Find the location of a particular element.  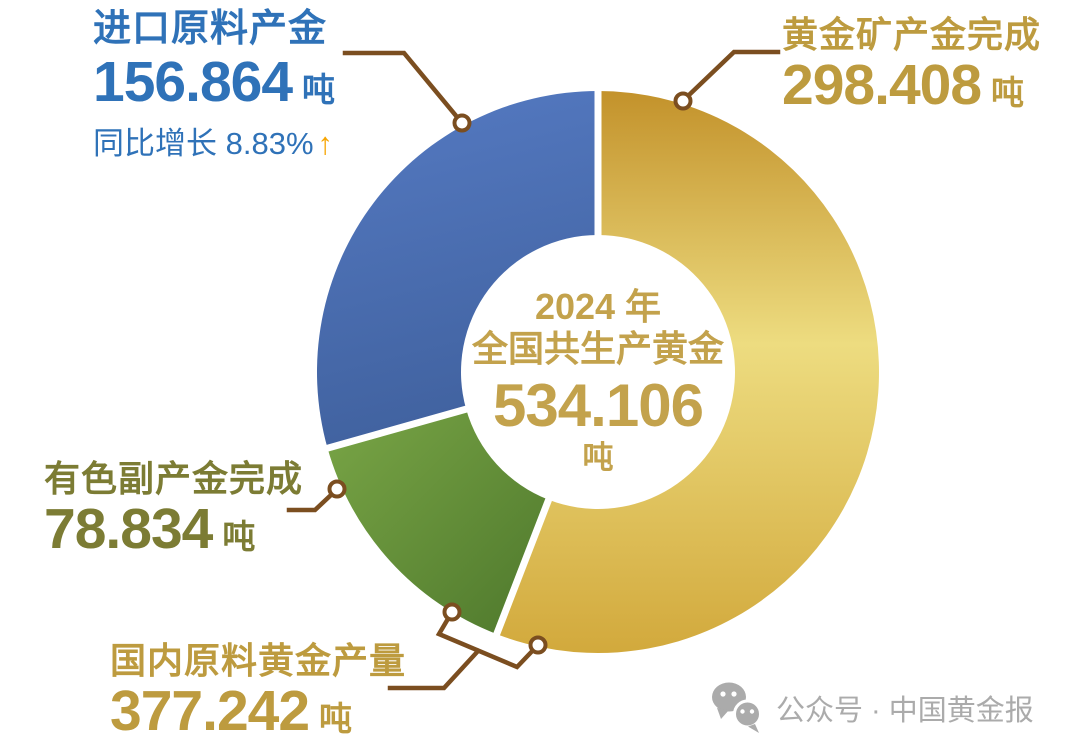

center-title: 全国共生产黄金 is located at coordinates (597, 349).